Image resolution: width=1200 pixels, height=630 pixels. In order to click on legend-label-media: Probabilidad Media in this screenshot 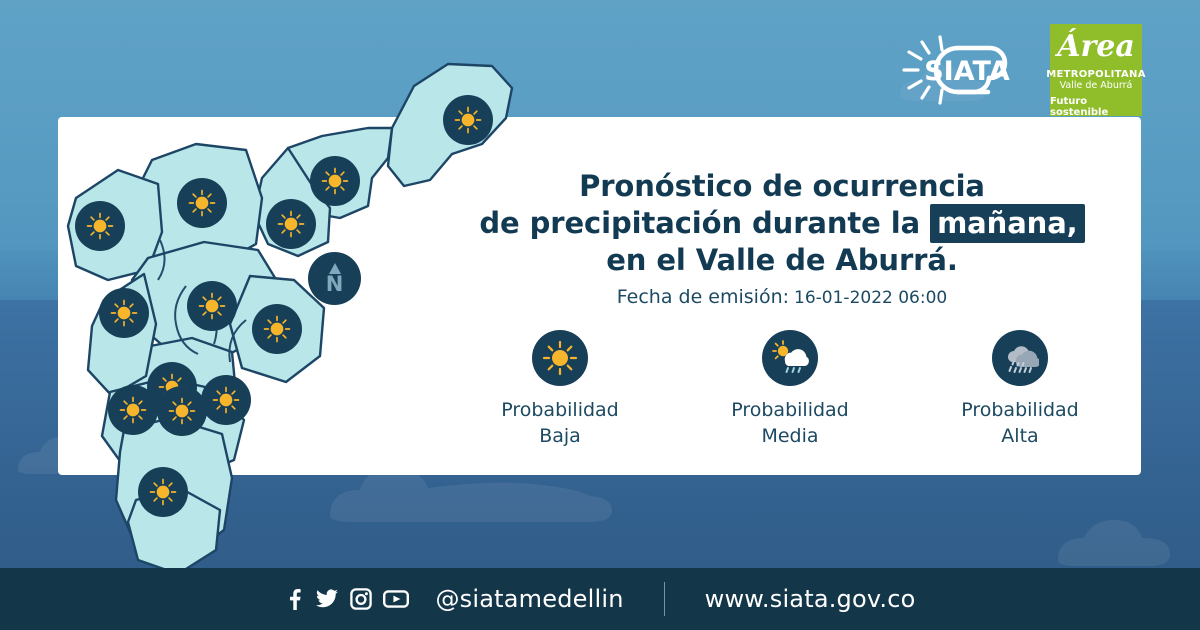, I will do `click(790, 423)`.